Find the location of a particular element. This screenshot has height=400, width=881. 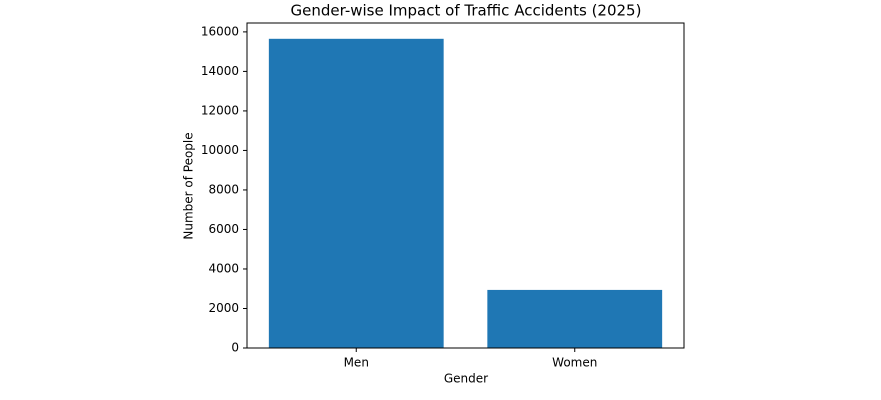

y-axis-label: Number of People is located at coordinates (189, 185).